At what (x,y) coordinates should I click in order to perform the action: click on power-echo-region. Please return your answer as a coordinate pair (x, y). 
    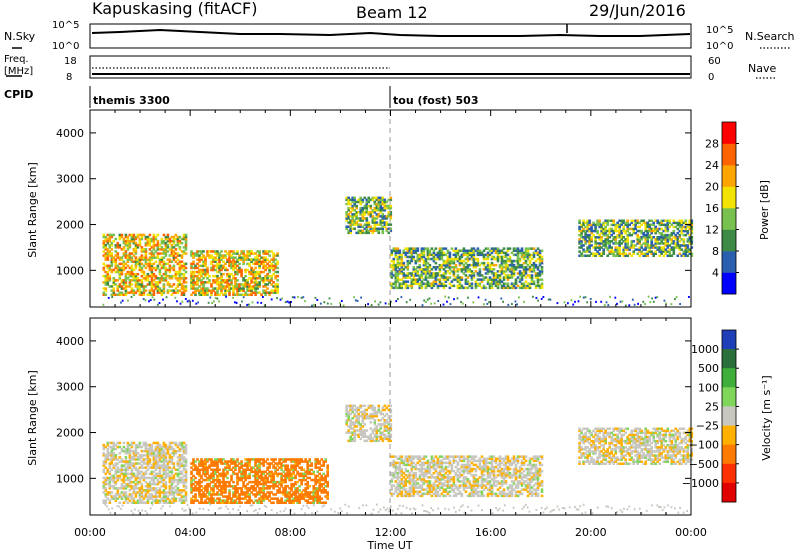
    Looking at the image, I should click on (467, 268).